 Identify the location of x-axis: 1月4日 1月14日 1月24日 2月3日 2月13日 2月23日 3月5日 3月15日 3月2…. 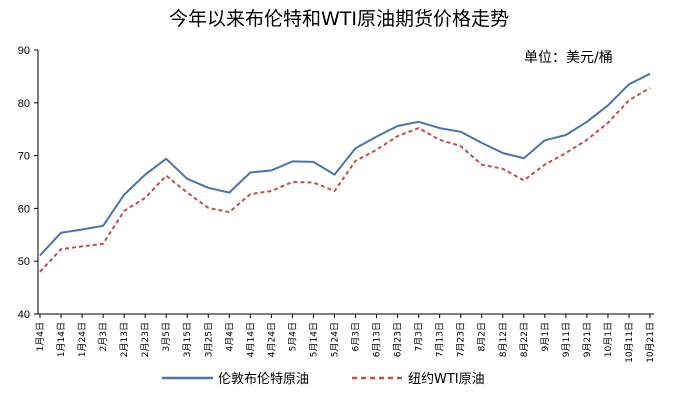
(345, 338).